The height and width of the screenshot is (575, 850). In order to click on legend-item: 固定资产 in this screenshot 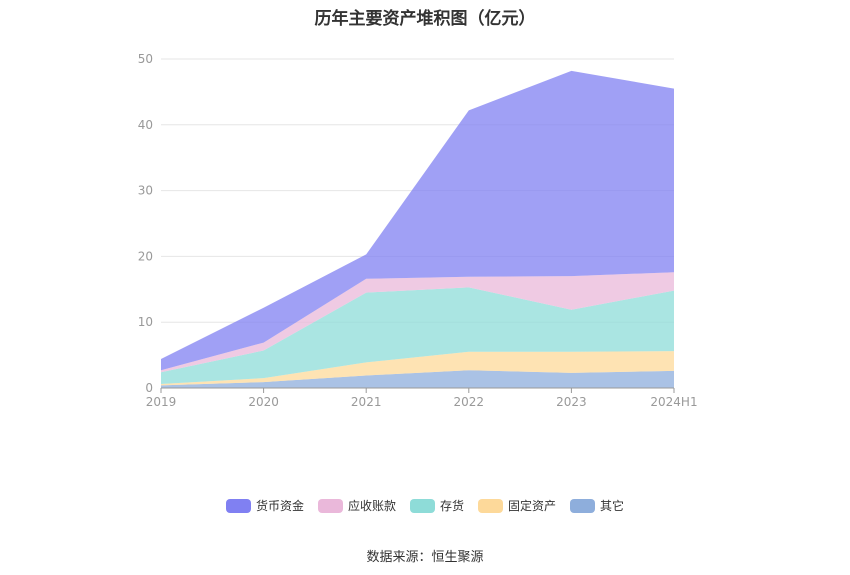, I will do `click(517, 505)`.